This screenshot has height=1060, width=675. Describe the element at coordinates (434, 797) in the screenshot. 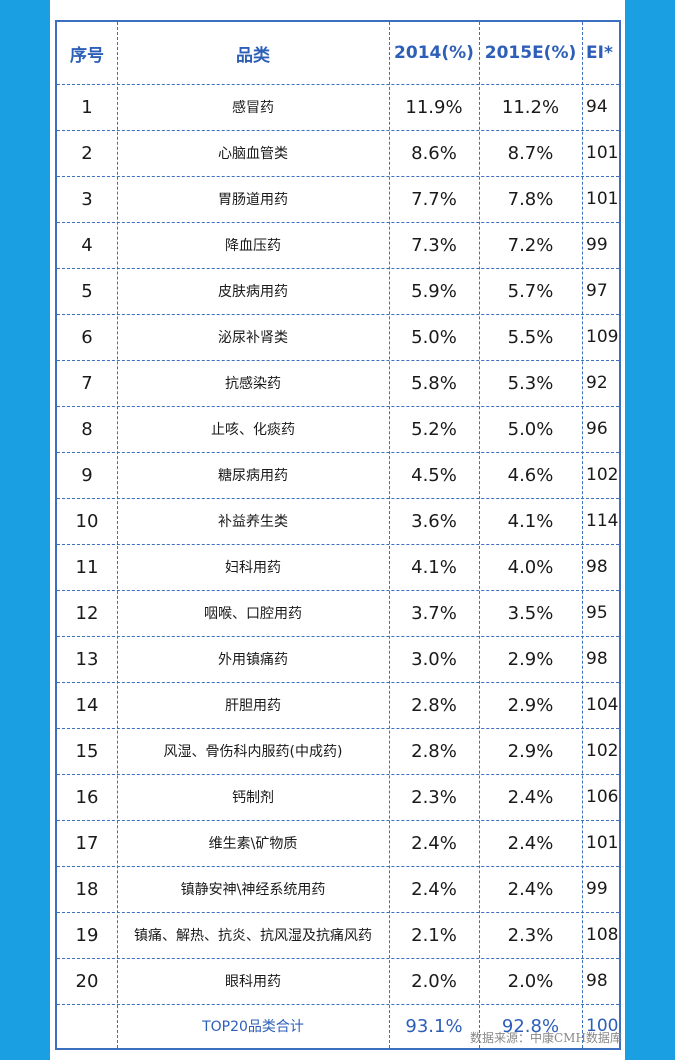

I see `table-row-16-y2014: 2.3%` at that location.